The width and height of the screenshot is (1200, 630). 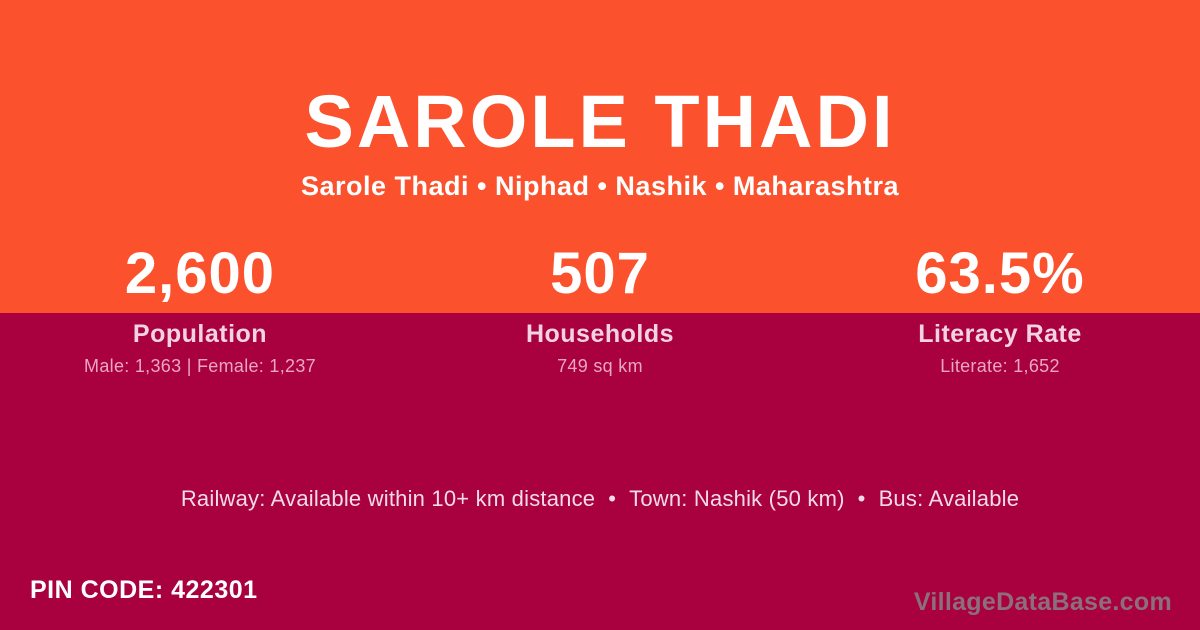 I want to click on literacy-detail: Literate: 1,652, so click(x=1000, y=366).